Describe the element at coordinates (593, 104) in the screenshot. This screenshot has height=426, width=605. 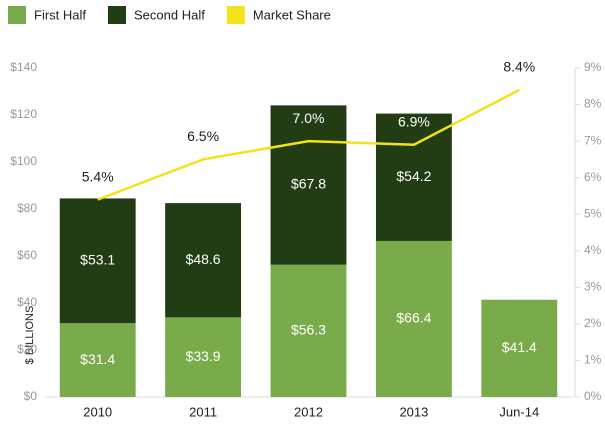
I see `y2-tick-label: 8%` at that location.